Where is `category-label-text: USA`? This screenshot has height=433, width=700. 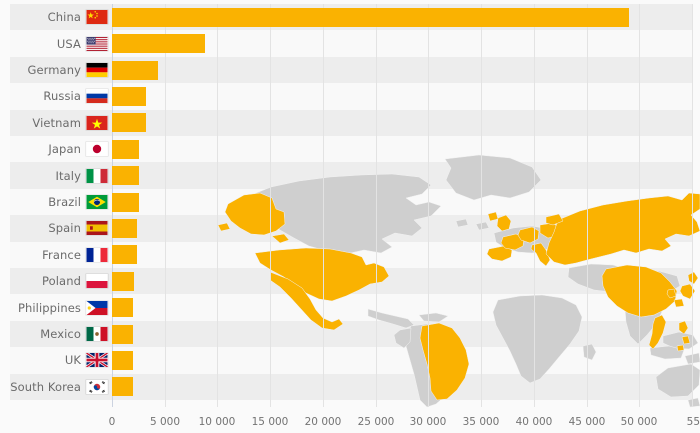
category-label-text: USA is located at coordinates (68, 43).